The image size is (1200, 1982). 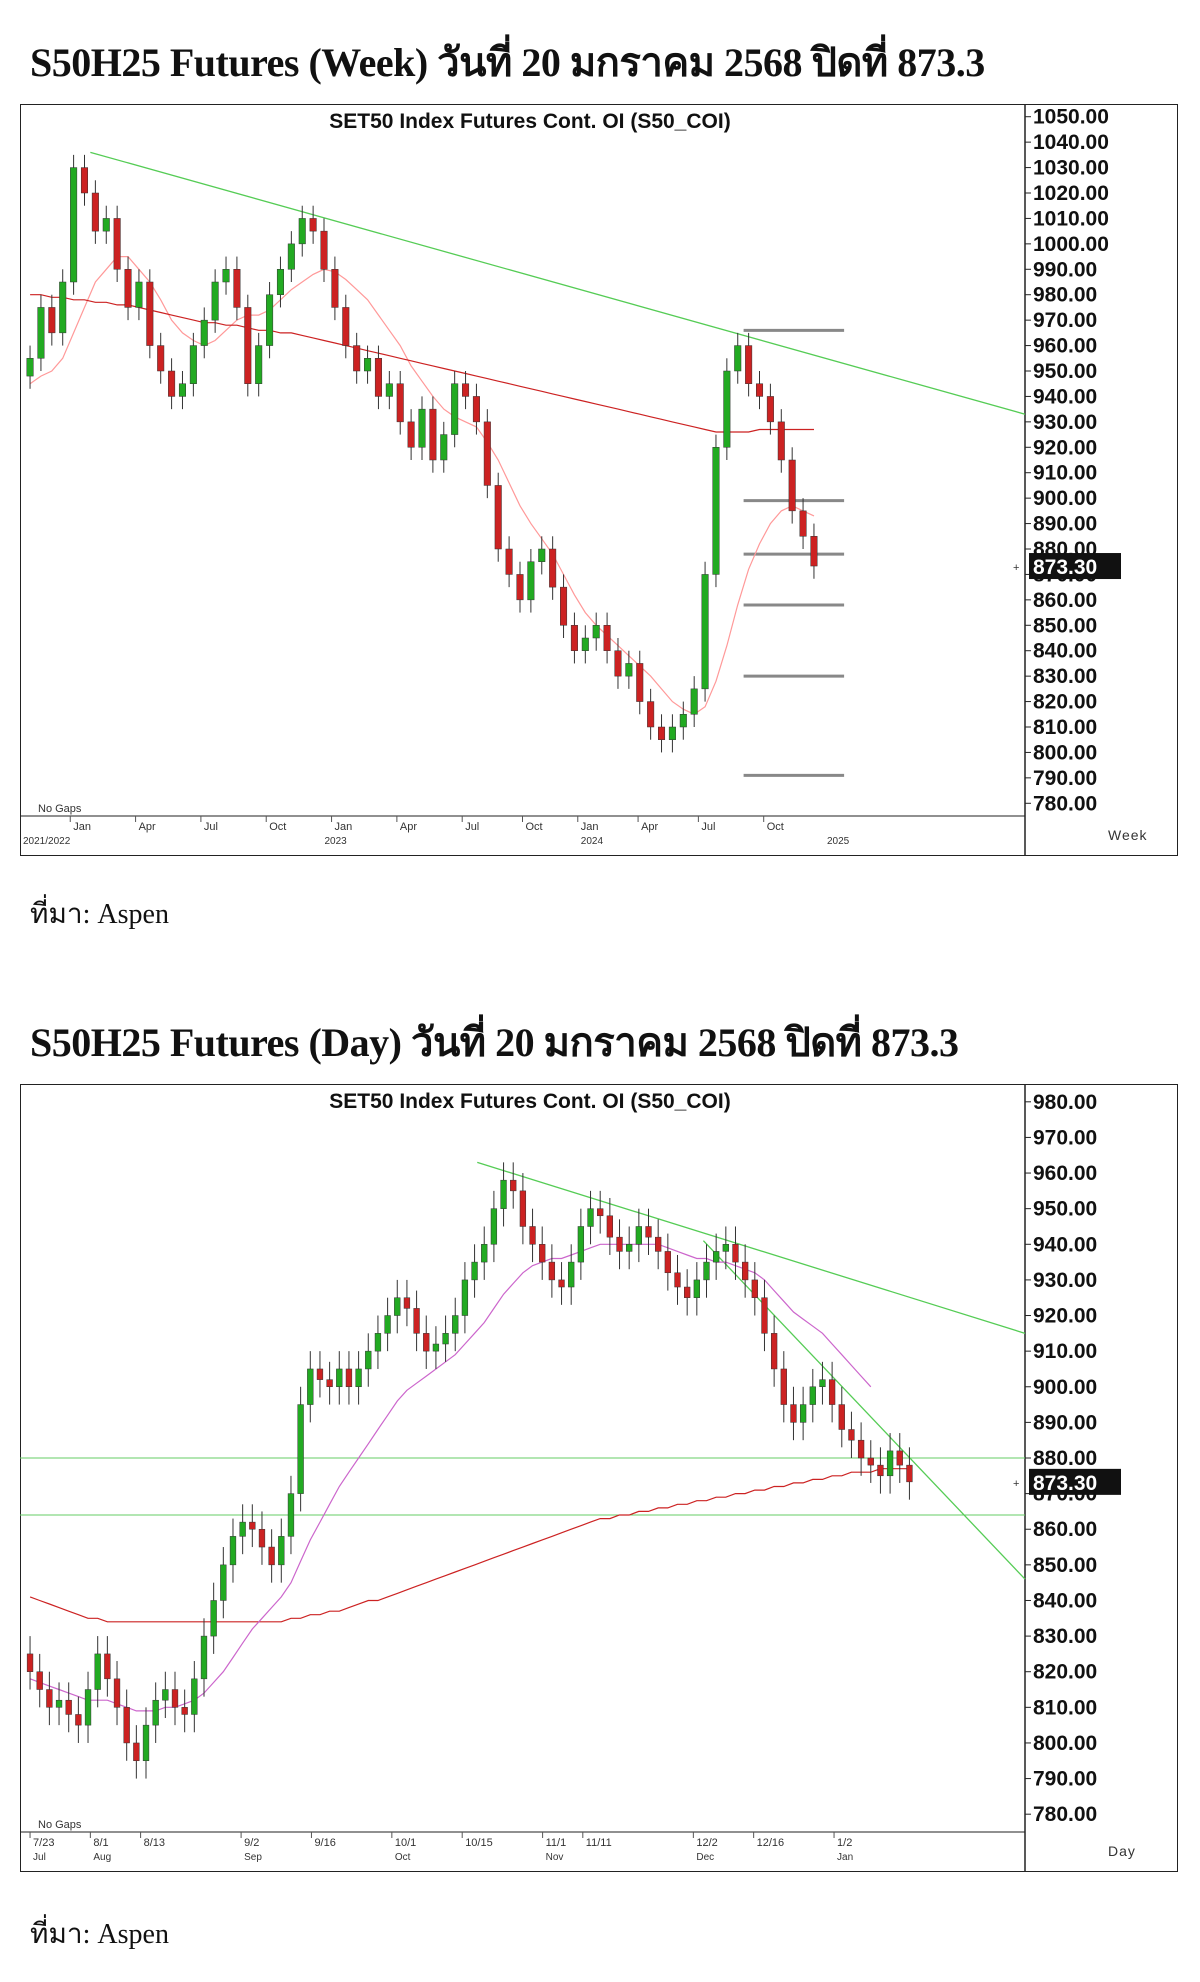 What do you see at coordinates (1065, 1316) in the screenshot?
I see `day-ytick-label: 920.00` at bounding box center [1065, 1316].